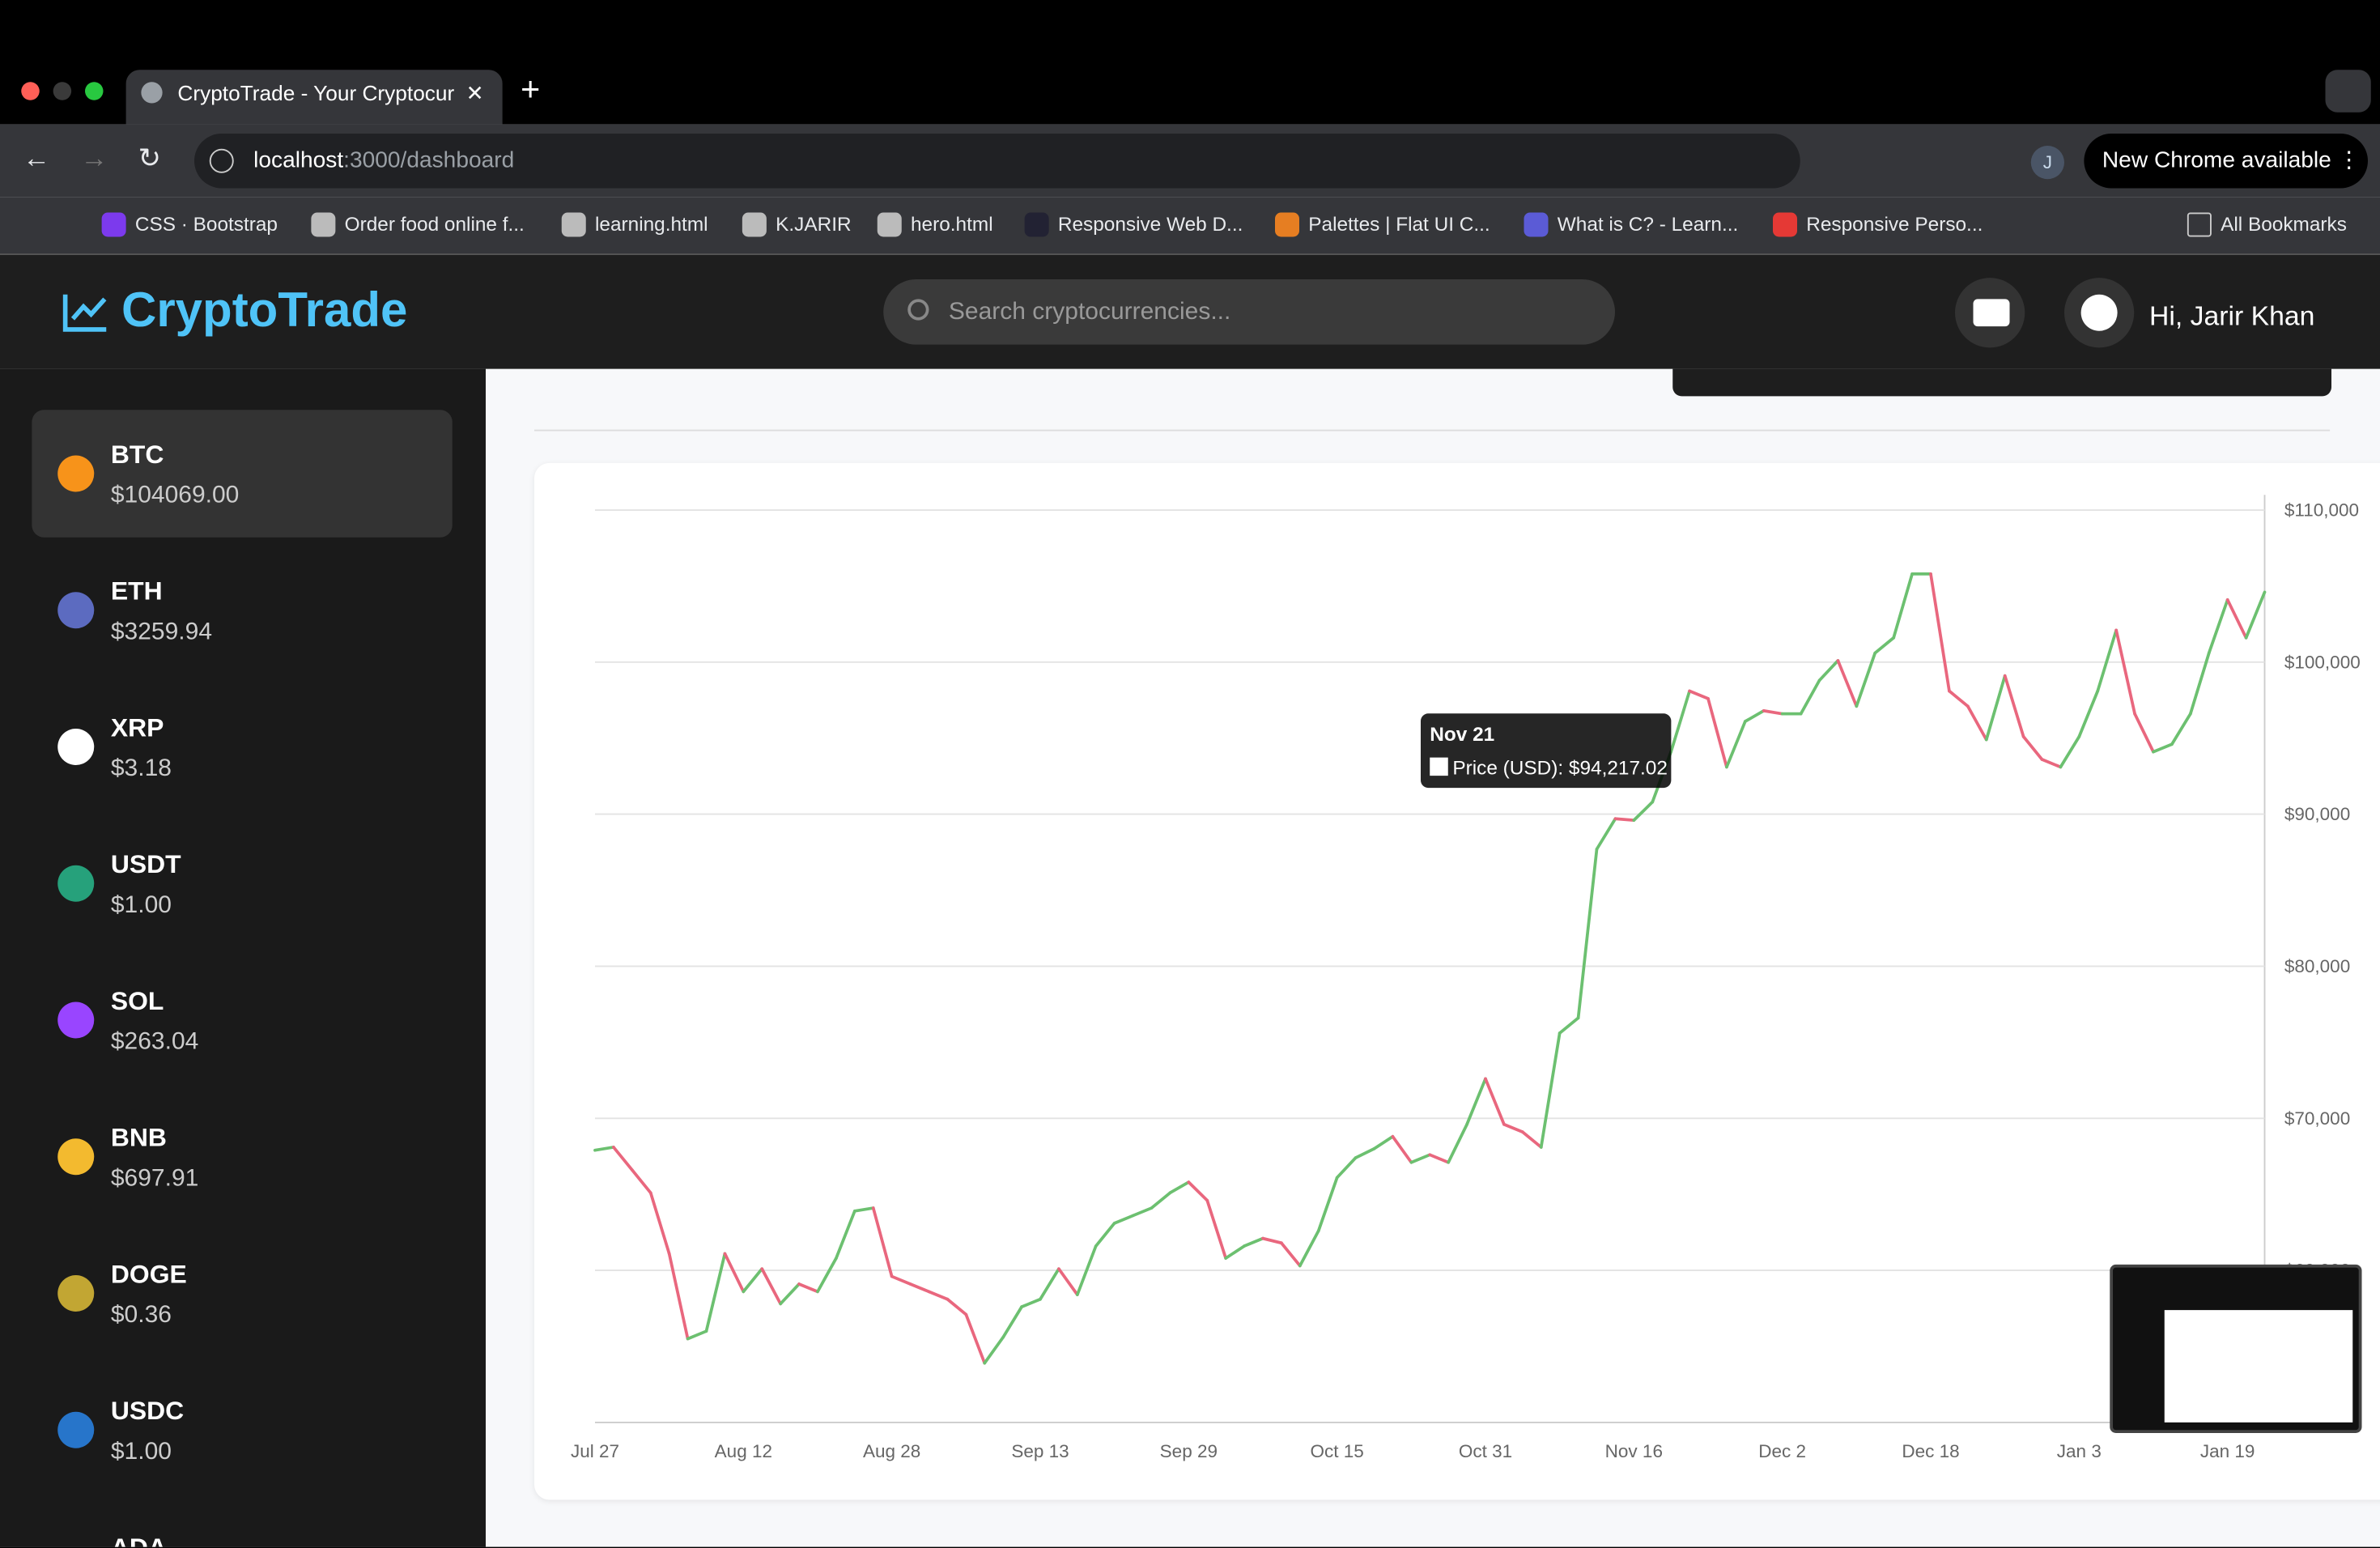  What do you see at coordinates (94, 91) in the screenshot?
I see `maximize-window` at bounding box center [94, 91].